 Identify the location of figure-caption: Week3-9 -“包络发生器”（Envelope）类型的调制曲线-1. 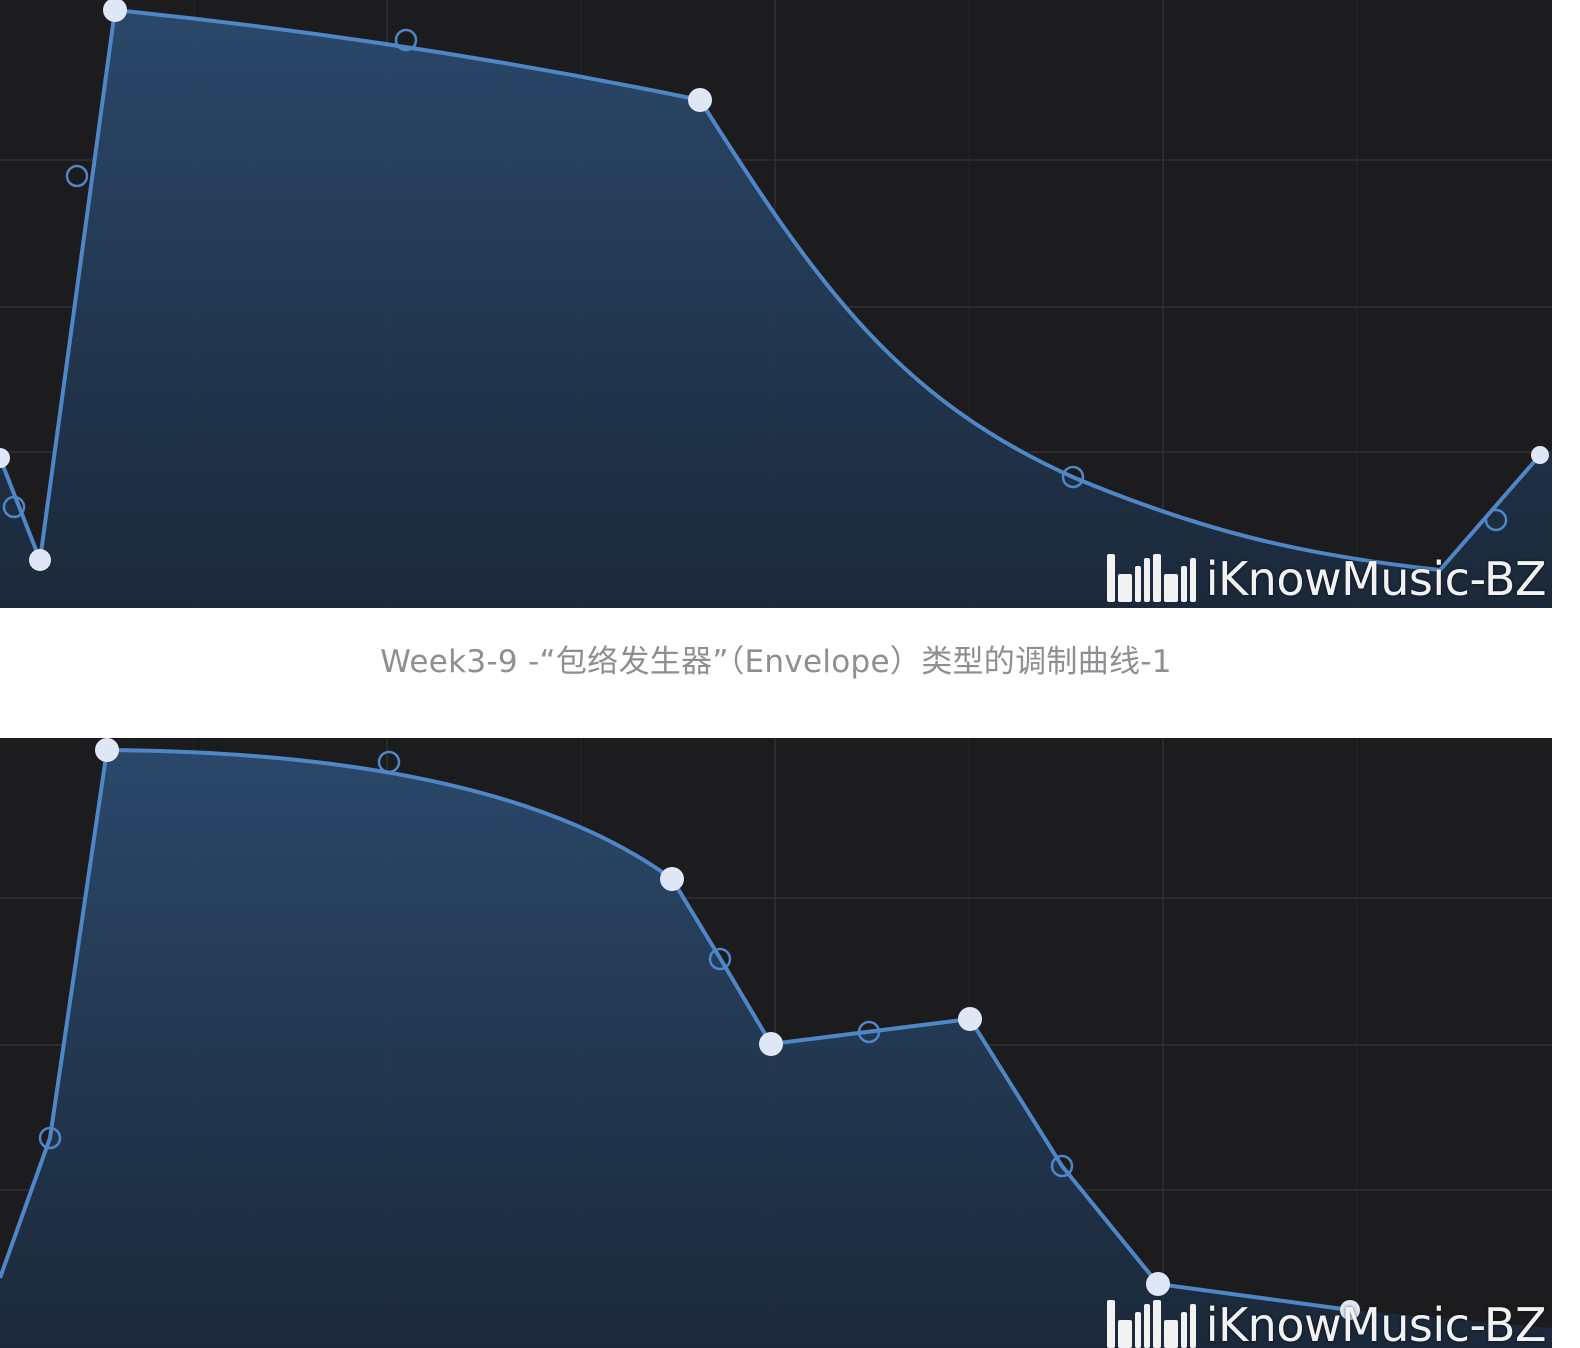
(776, 662).